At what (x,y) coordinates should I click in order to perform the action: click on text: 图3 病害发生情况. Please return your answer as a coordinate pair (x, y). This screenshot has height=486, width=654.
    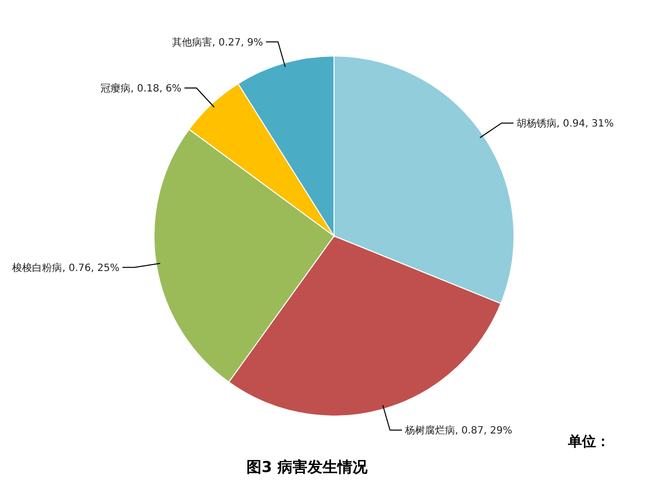
    Looking at the image, I should click on (307, 467).